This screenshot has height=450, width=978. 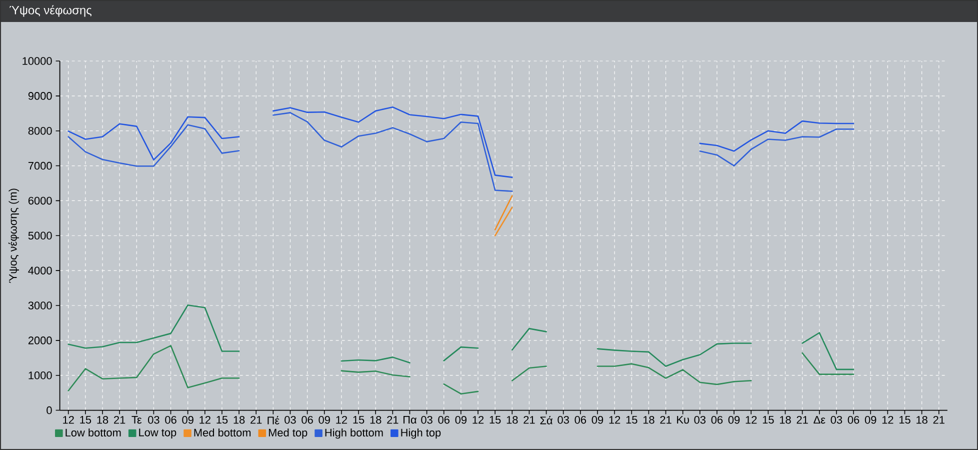 What do you see at coordinates (820, 420) in the screenshot?
I see `x-tick-label: Δε` at bounding box center [820, 420].